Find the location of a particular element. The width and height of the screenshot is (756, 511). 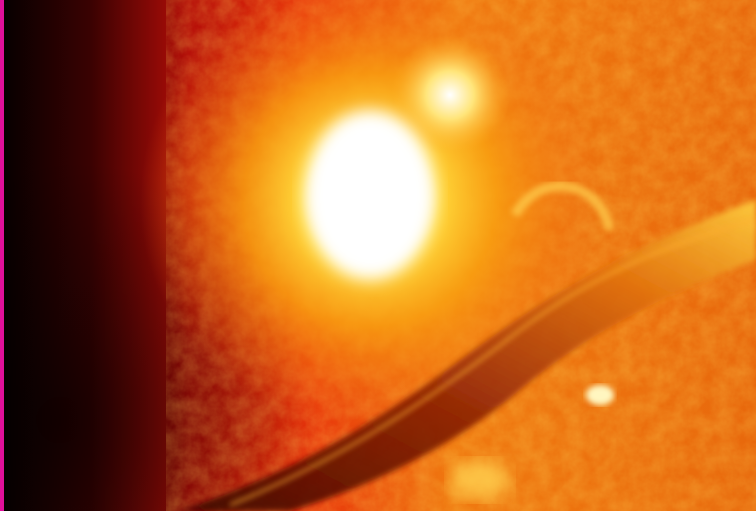

secondary-glow is located at coordinates (450, 95).